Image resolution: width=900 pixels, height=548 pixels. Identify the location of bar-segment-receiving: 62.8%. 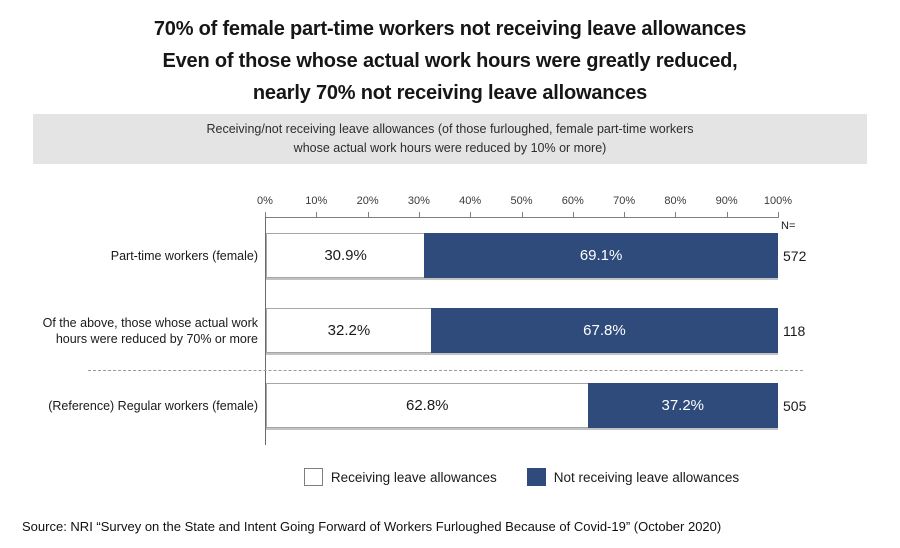
(427, 405).